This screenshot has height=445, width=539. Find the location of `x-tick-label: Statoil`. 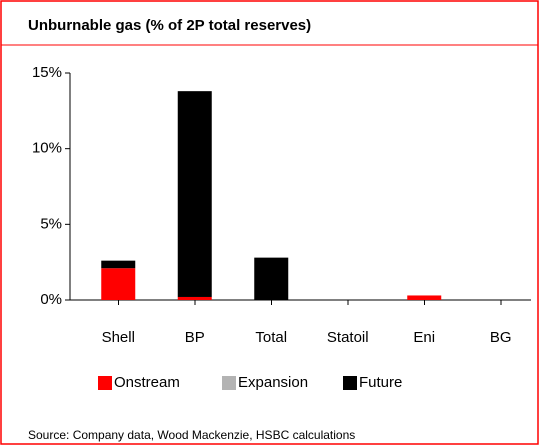

x-tick-label: Statoil is located at coordinates (348, 337).